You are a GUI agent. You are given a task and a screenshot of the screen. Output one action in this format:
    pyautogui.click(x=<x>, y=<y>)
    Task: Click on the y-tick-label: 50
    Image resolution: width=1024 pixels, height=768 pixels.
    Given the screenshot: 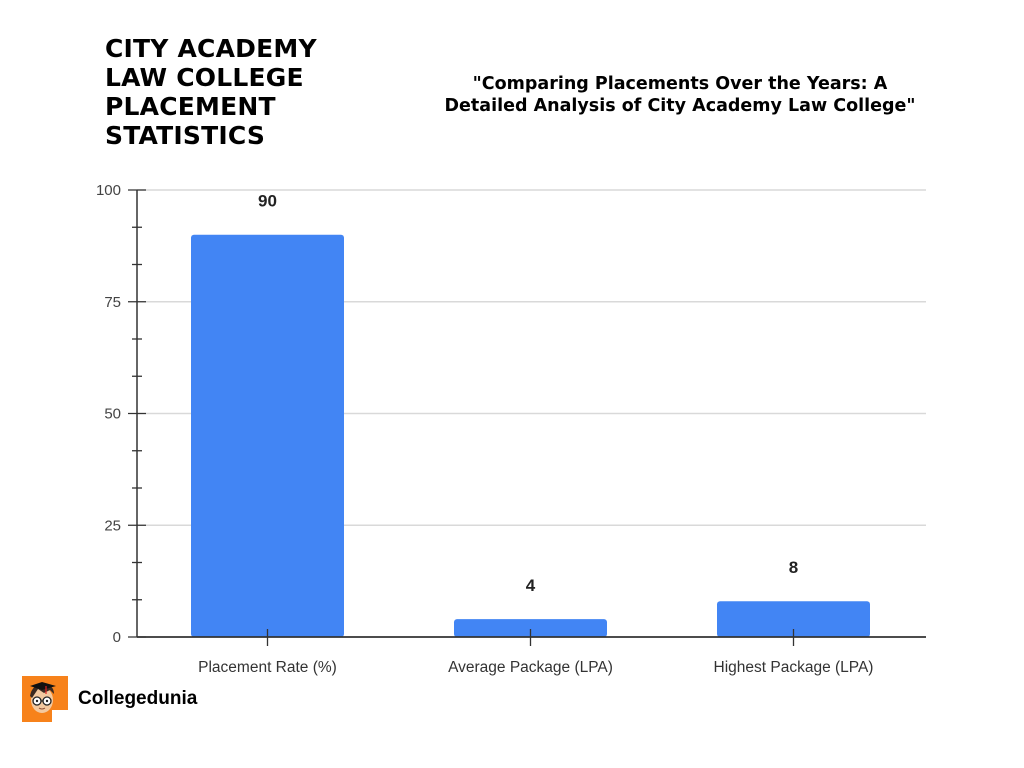 What is the action you would take?
    pyautogui.click(x=112, y=414)
    